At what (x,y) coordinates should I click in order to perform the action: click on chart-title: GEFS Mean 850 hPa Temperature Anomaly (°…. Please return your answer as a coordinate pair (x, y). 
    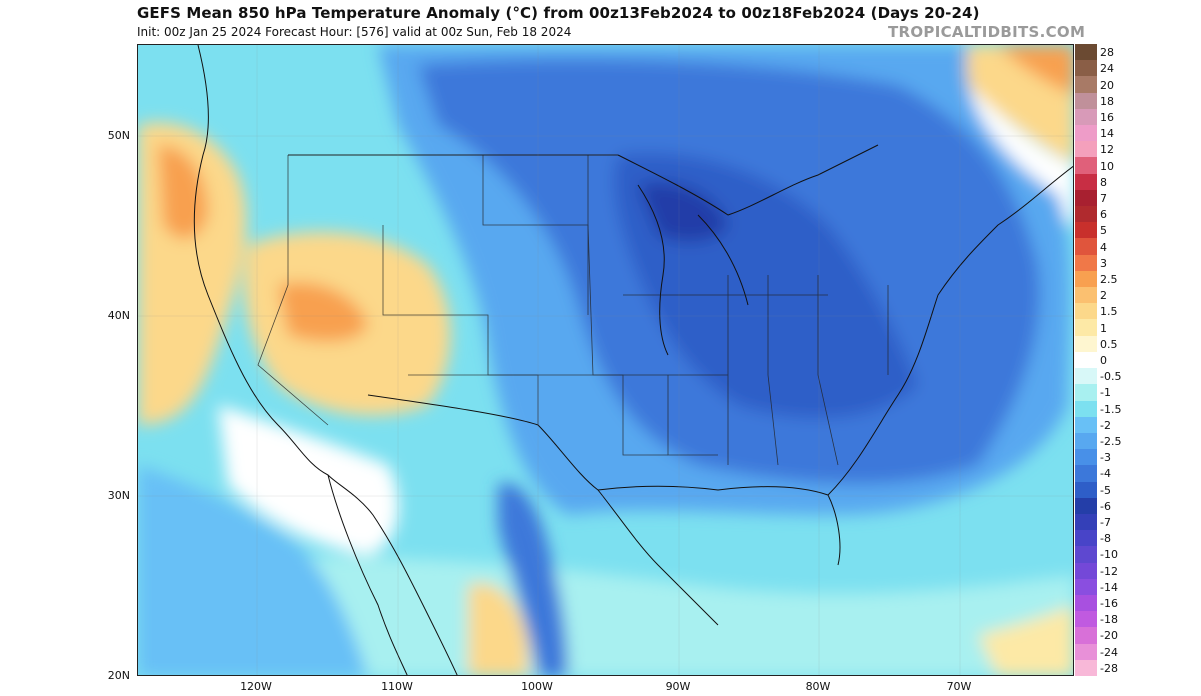
    Looking at the image, I should click on (558, 13).